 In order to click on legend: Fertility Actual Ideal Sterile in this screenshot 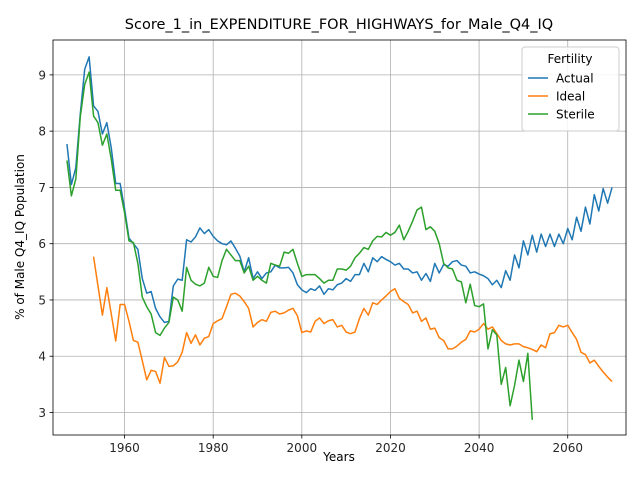, I will do `click(570, 89)`.